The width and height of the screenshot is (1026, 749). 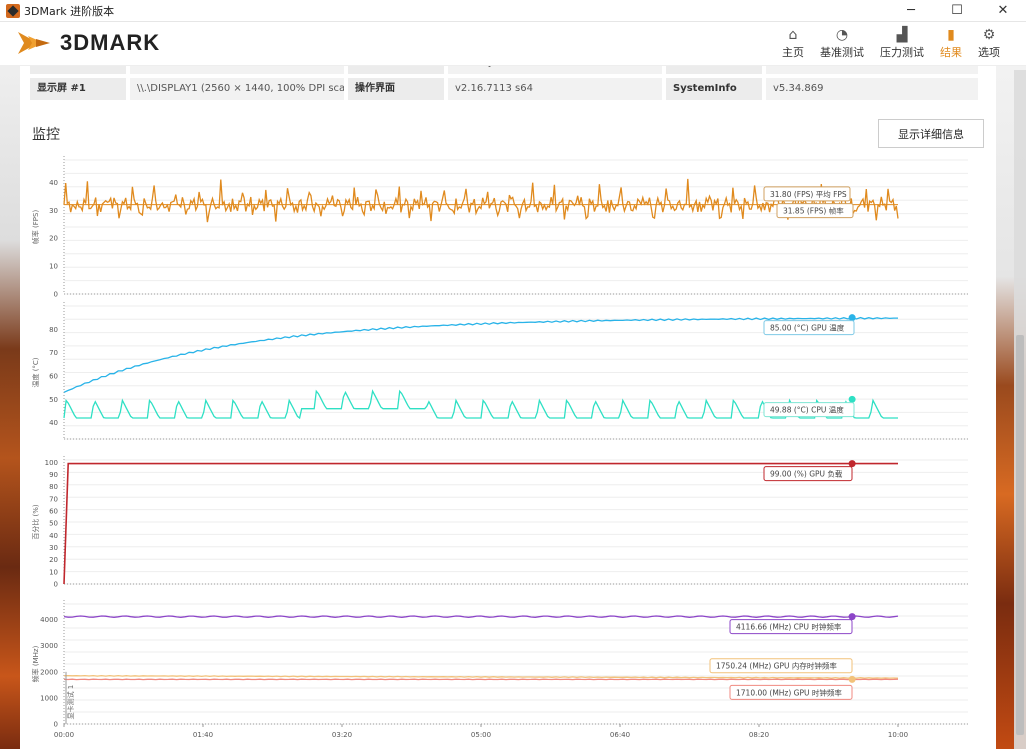 I want to click on logo-mark-icon, so click(x=34, y=43).